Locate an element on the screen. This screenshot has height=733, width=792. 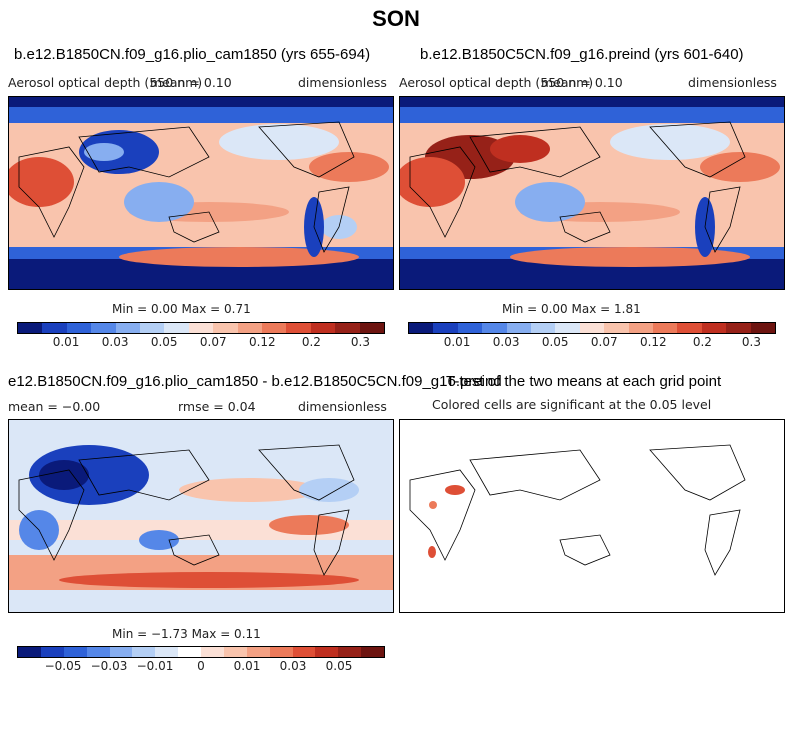
panel-3-rmse: rmse = 0.04 is located at coordinates (217, 406).